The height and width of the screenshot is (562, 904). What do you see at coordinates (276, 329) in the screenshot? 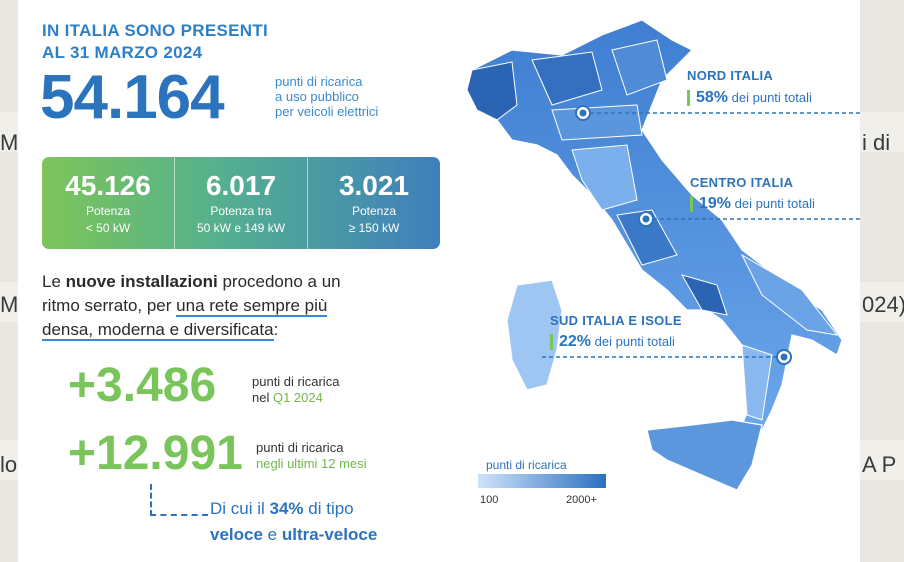
I see `para-text: :` at bounding box center [276, 329].